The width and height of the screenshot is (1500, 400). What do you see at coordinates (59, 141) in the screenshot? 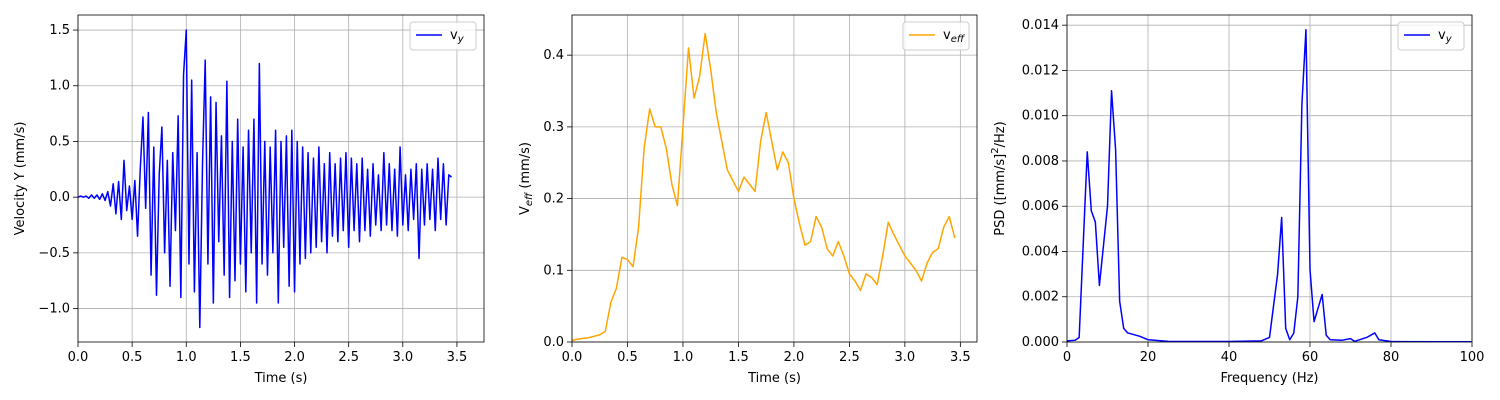
I see `y-tick-label: 0.5` at bounding box center [59, 141].